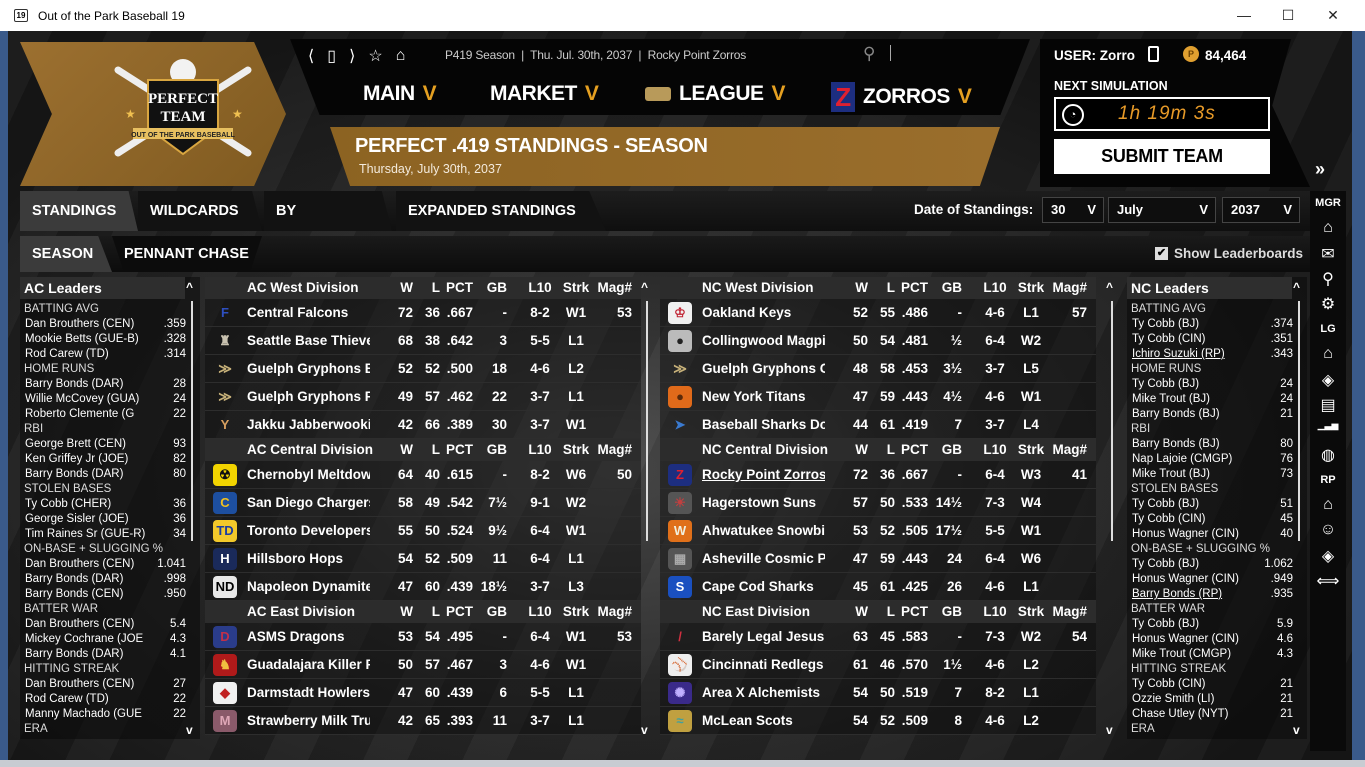 The width and height of the screenshot is (1365, 767). What do you see at coordinates (869, 53) in the screenshot?
I see `search-icon: ⚲` at bounding box center [869, 53].